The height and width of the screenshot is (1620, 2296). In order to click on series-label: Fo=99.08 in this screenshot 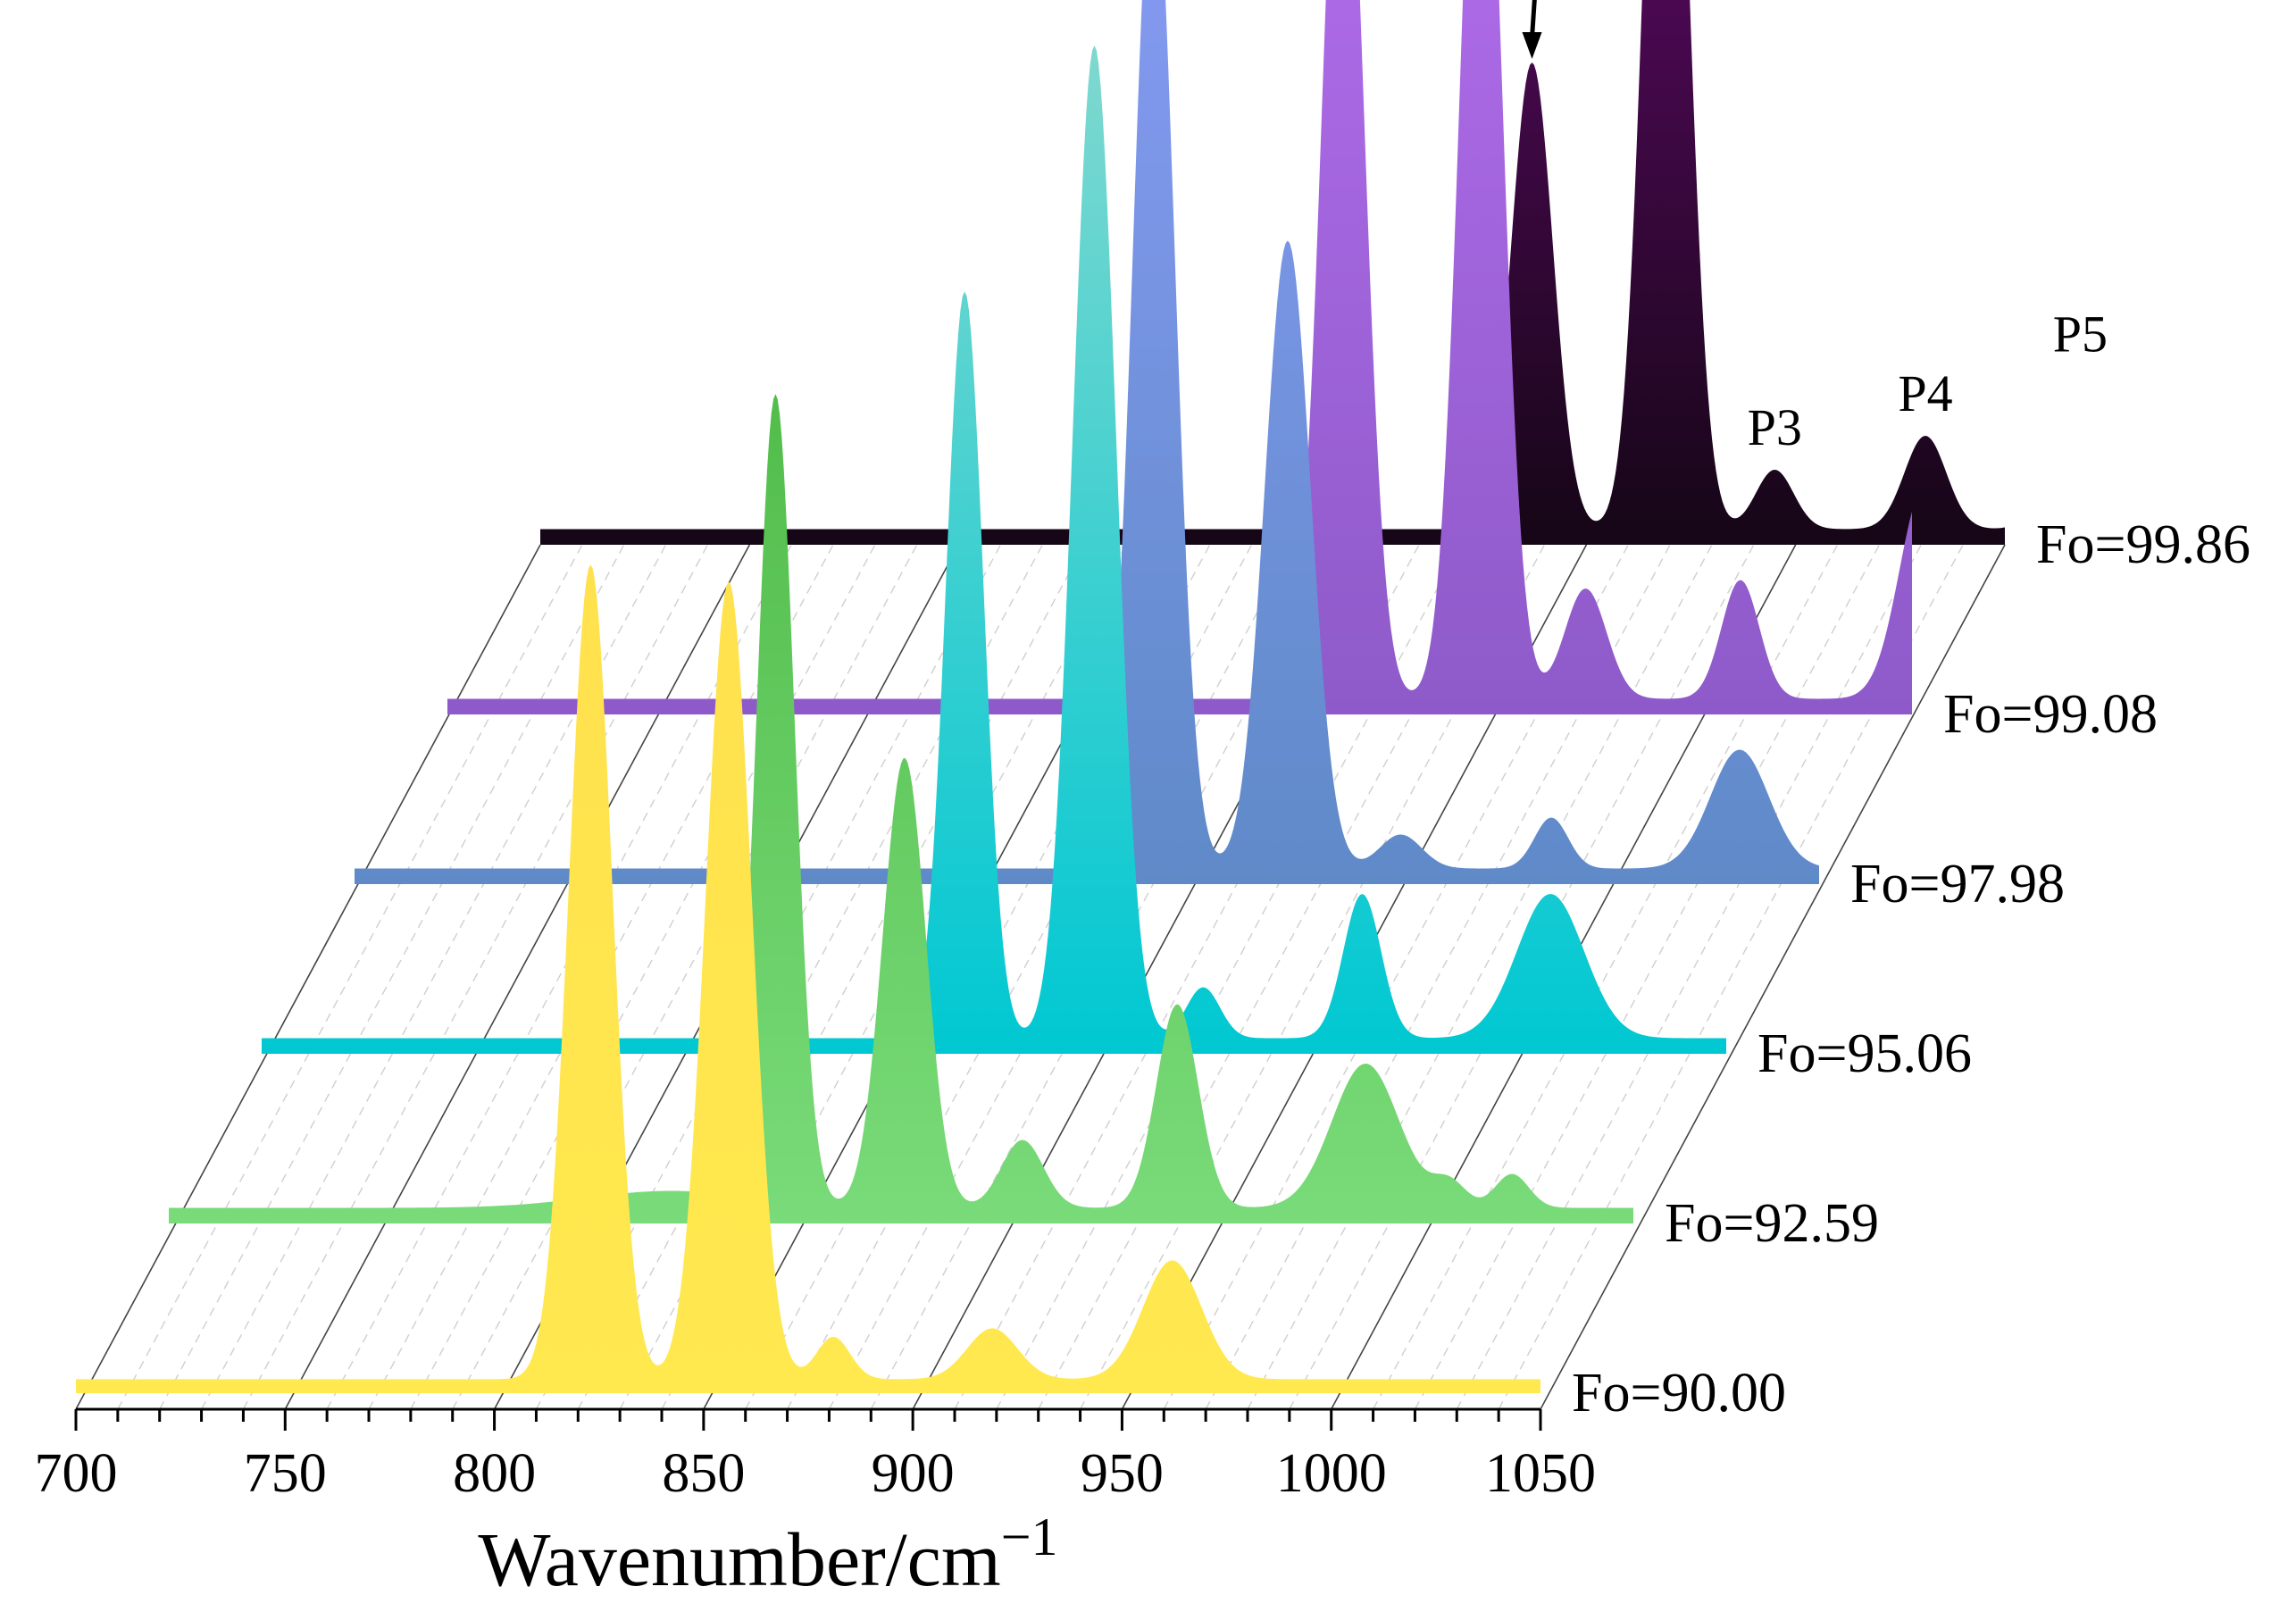, I will do `click(2050, 714)`.